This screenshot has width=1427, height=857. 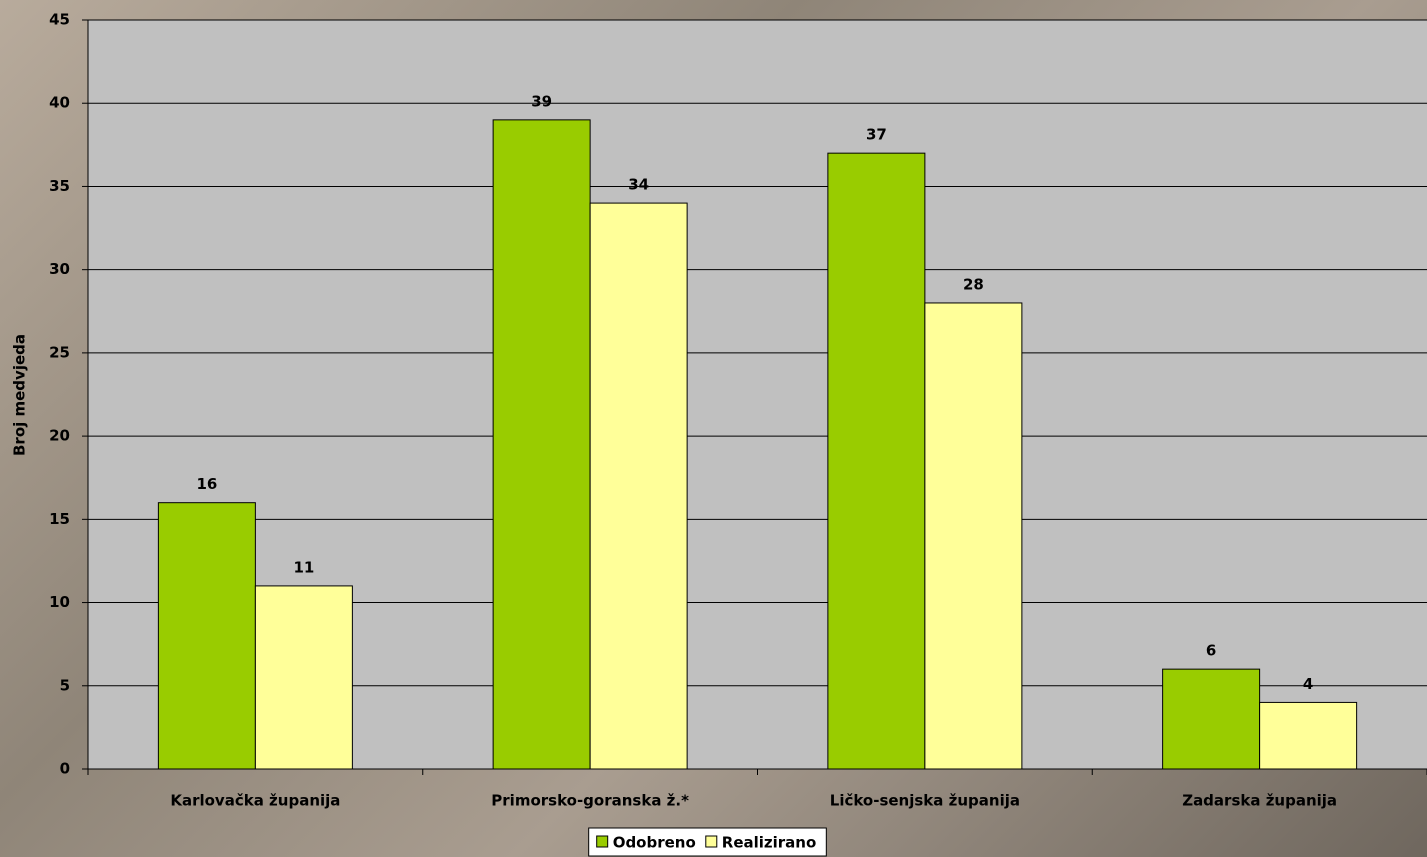 What do you see at coordinates (1259, 801) in the screenshot?
I see `x-tick-label: Zadarska županija` at bounding box center [1259, 801].